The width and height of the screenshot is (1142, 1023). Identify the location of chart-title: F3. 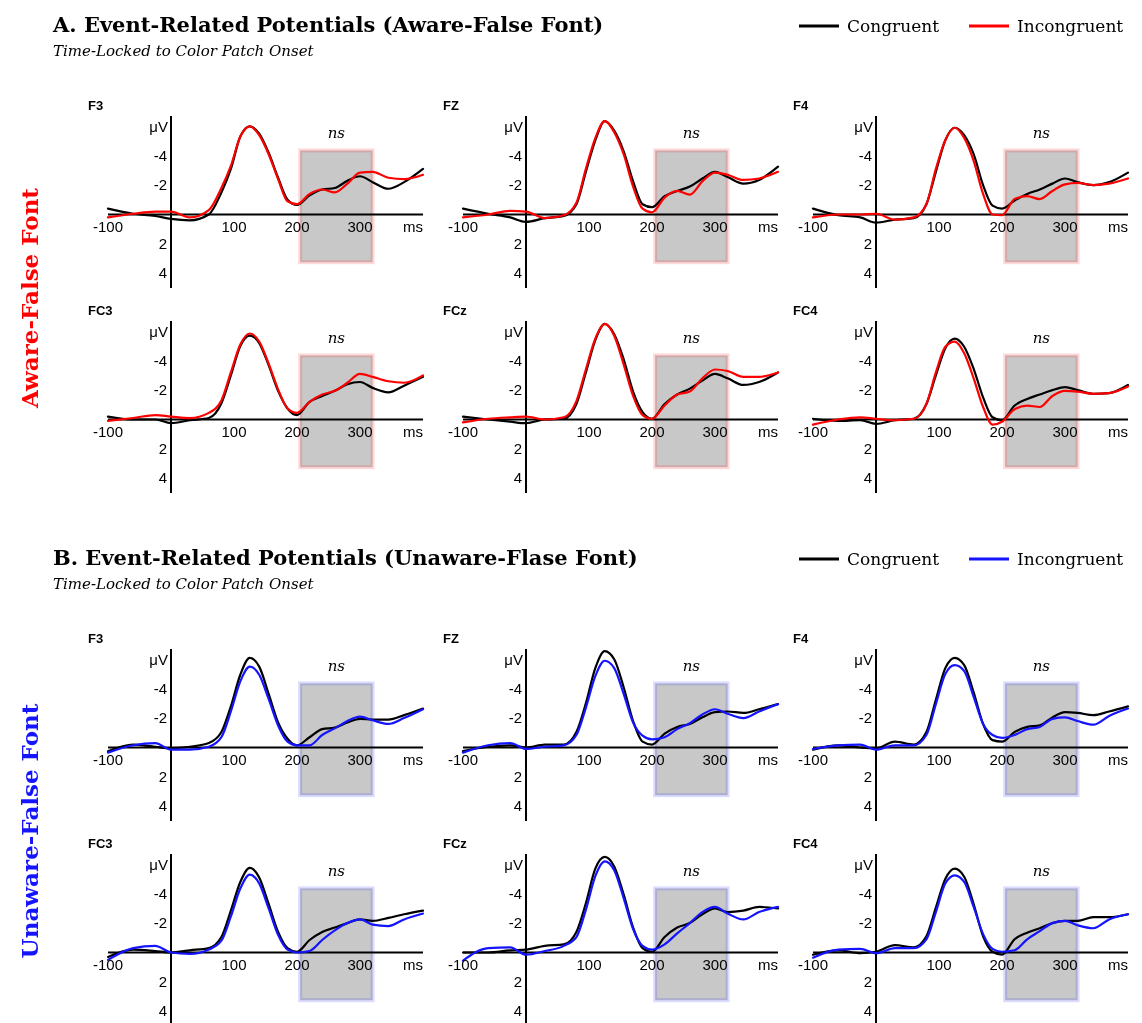
(96, 105).